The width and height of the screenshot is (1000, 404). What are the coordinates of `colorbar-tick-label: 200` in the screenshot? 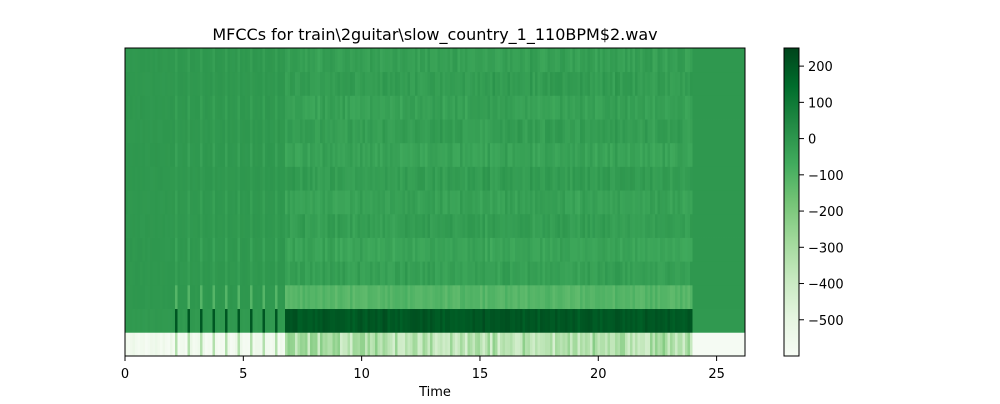 It's located at (820, 67).